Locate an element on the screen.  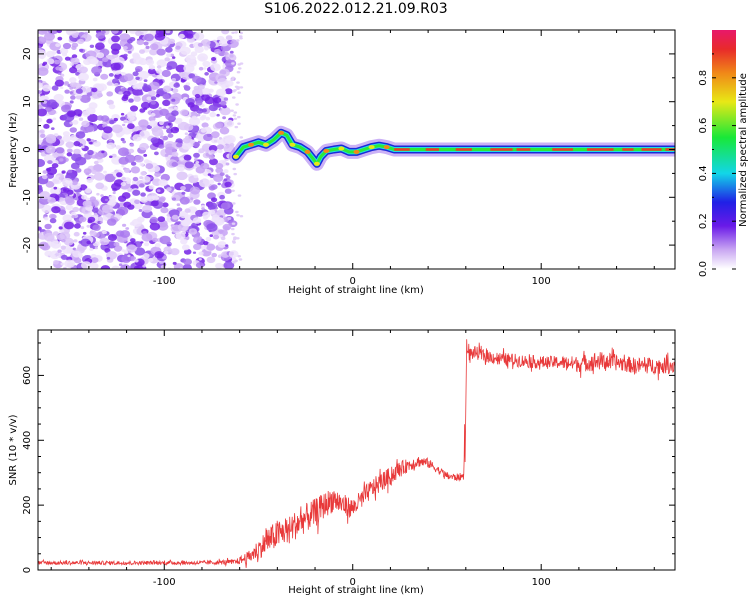
x-tick-label: -100 is located at coordinates (164, 281).